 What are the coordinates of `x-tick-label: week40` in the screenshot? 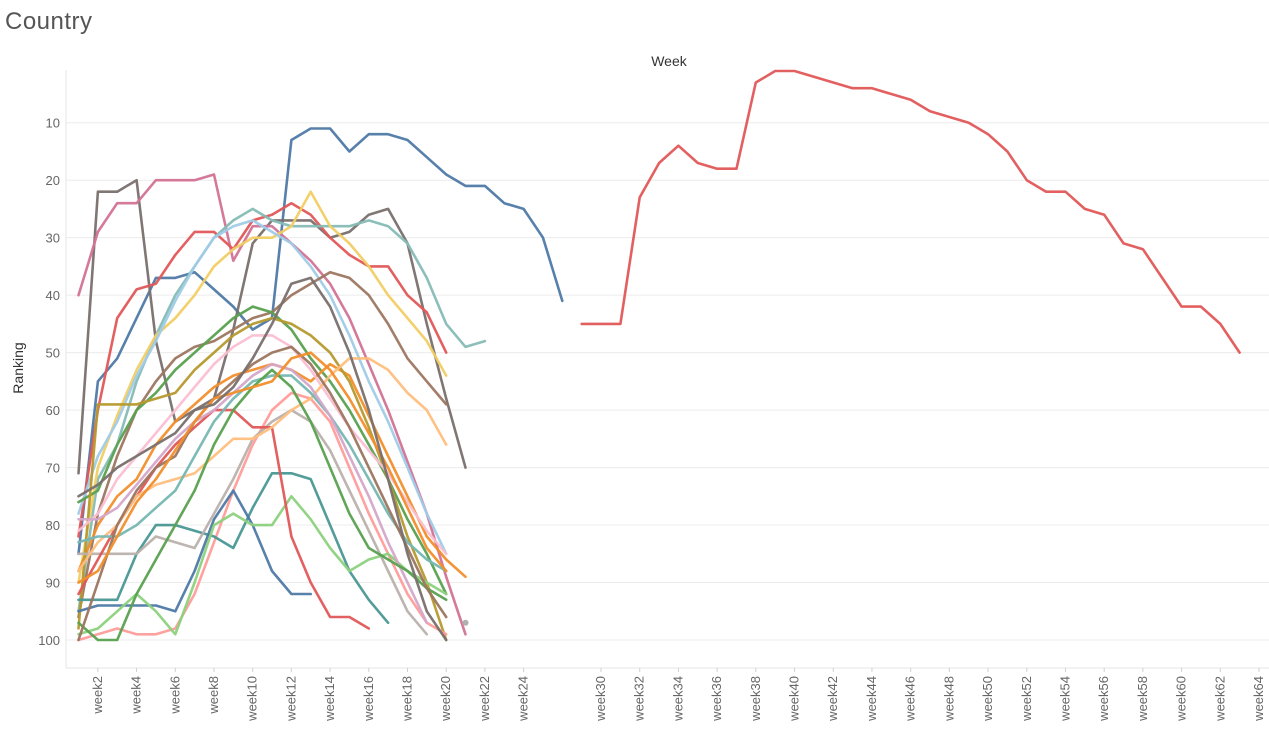 It's located at (794, 699).